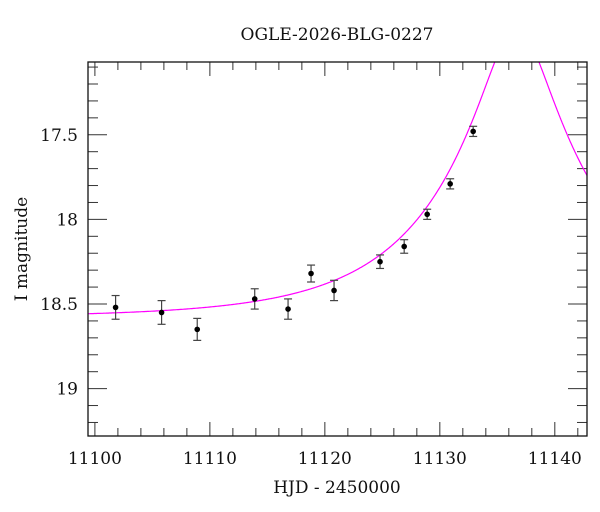 The width and height of the screenshot is (600, 512). I want to click on y-axis-label: I magnitude, so click(22, 249).